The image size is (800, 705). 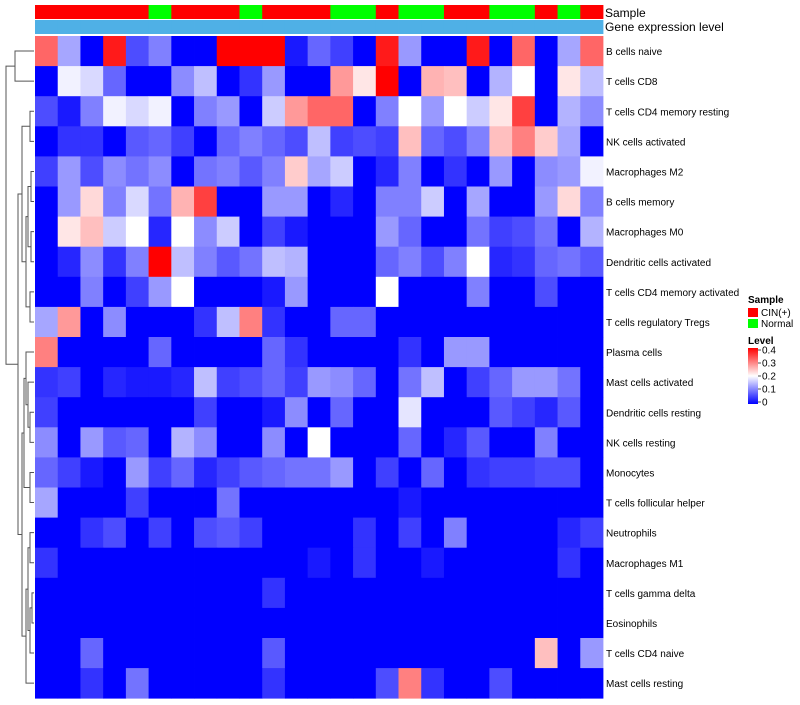 I want to click on row-label: NK cells resting, so click(x=640, y=443).